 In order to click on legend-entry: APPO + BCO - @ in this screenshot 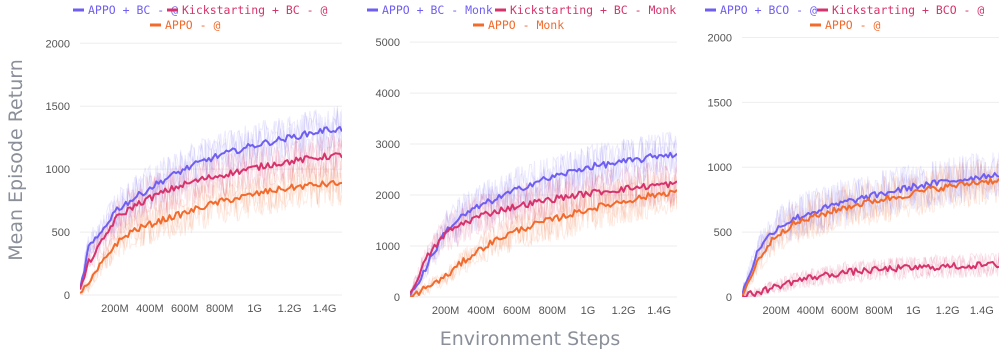, I will do `click(761, 10)`.